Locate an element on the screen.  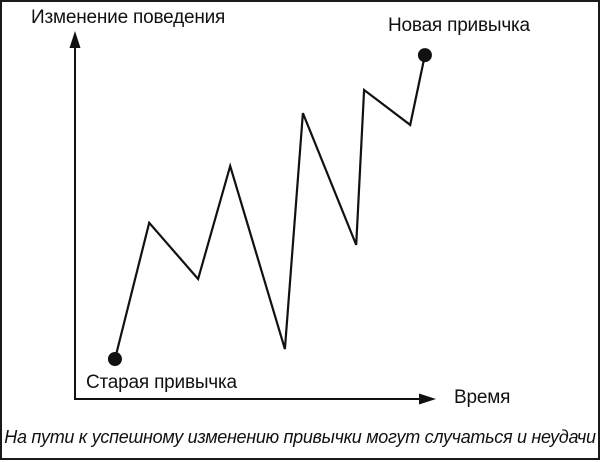
new-habit-dot is located at coordinates (424, 55).